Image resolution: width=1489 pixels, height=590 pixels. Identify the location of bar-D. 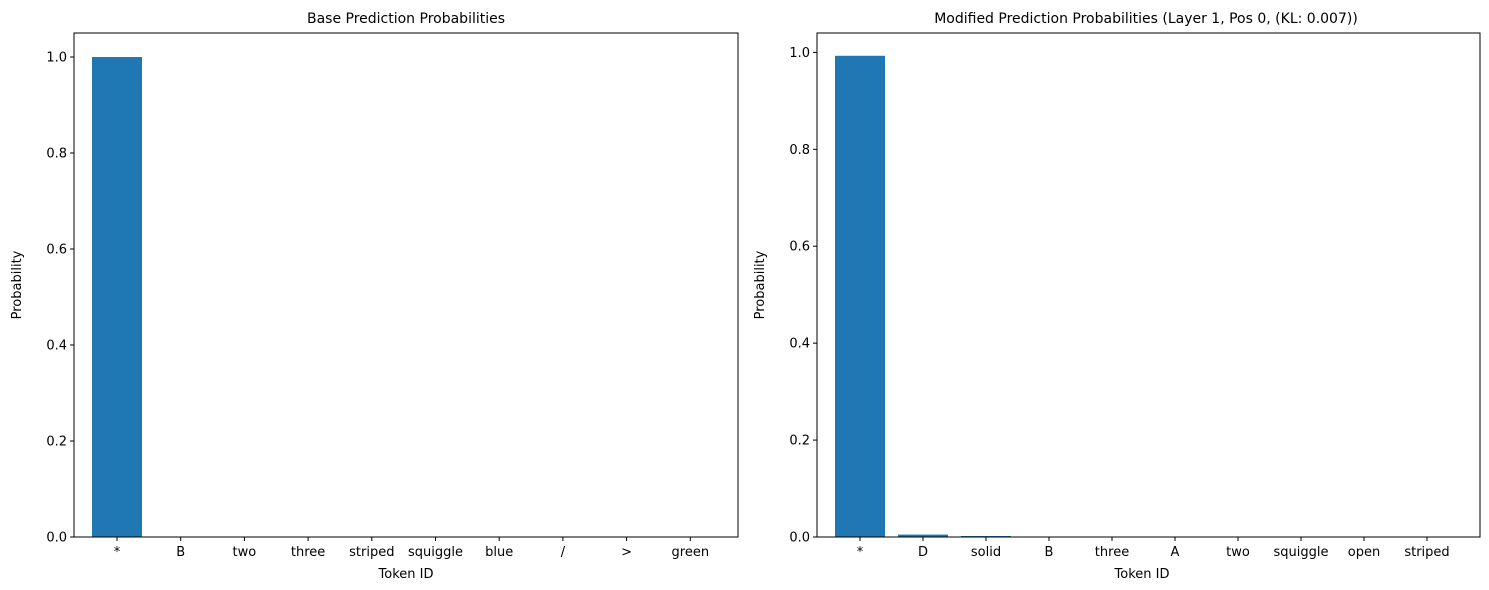
(923, 535).